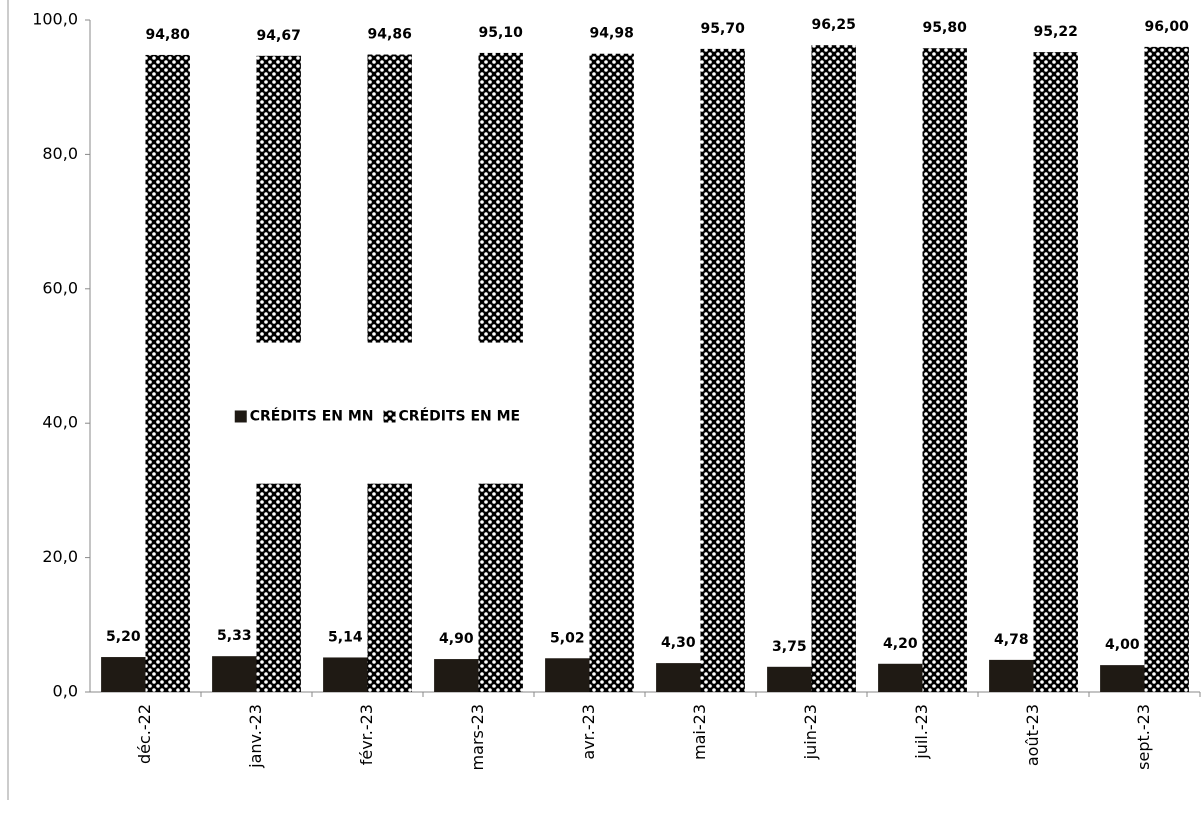 The height and width of the screenshot is (813, 1201). Describe the element at coordinates (234, 636) in the screenshot. I see `data-label: 5,33` at that location.